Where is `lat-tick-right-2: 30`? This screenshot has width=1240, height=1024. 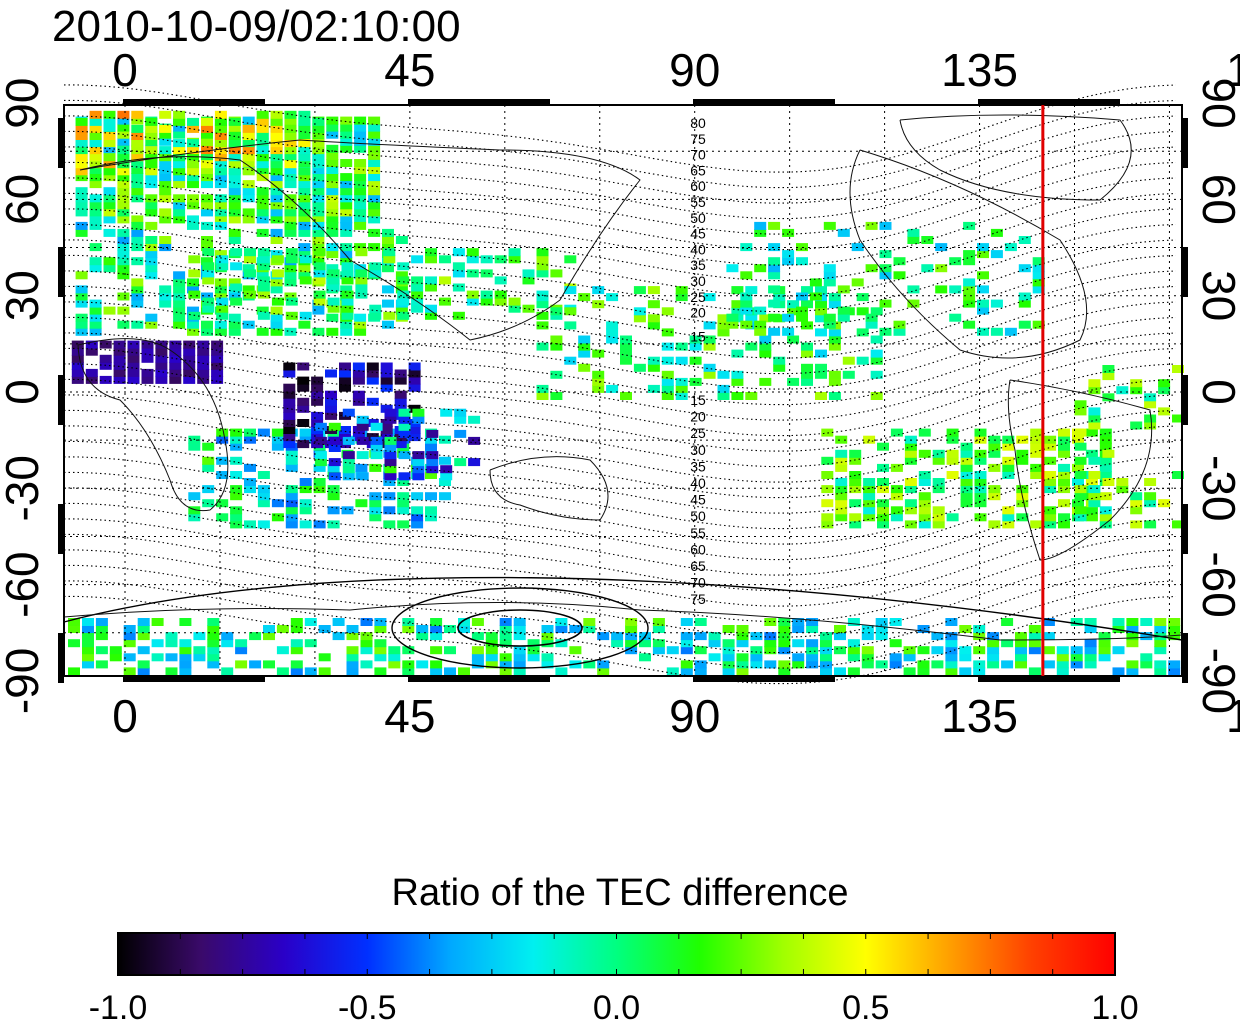
lat-tick-right-2: 30 is located at coordinates (1216, 295).